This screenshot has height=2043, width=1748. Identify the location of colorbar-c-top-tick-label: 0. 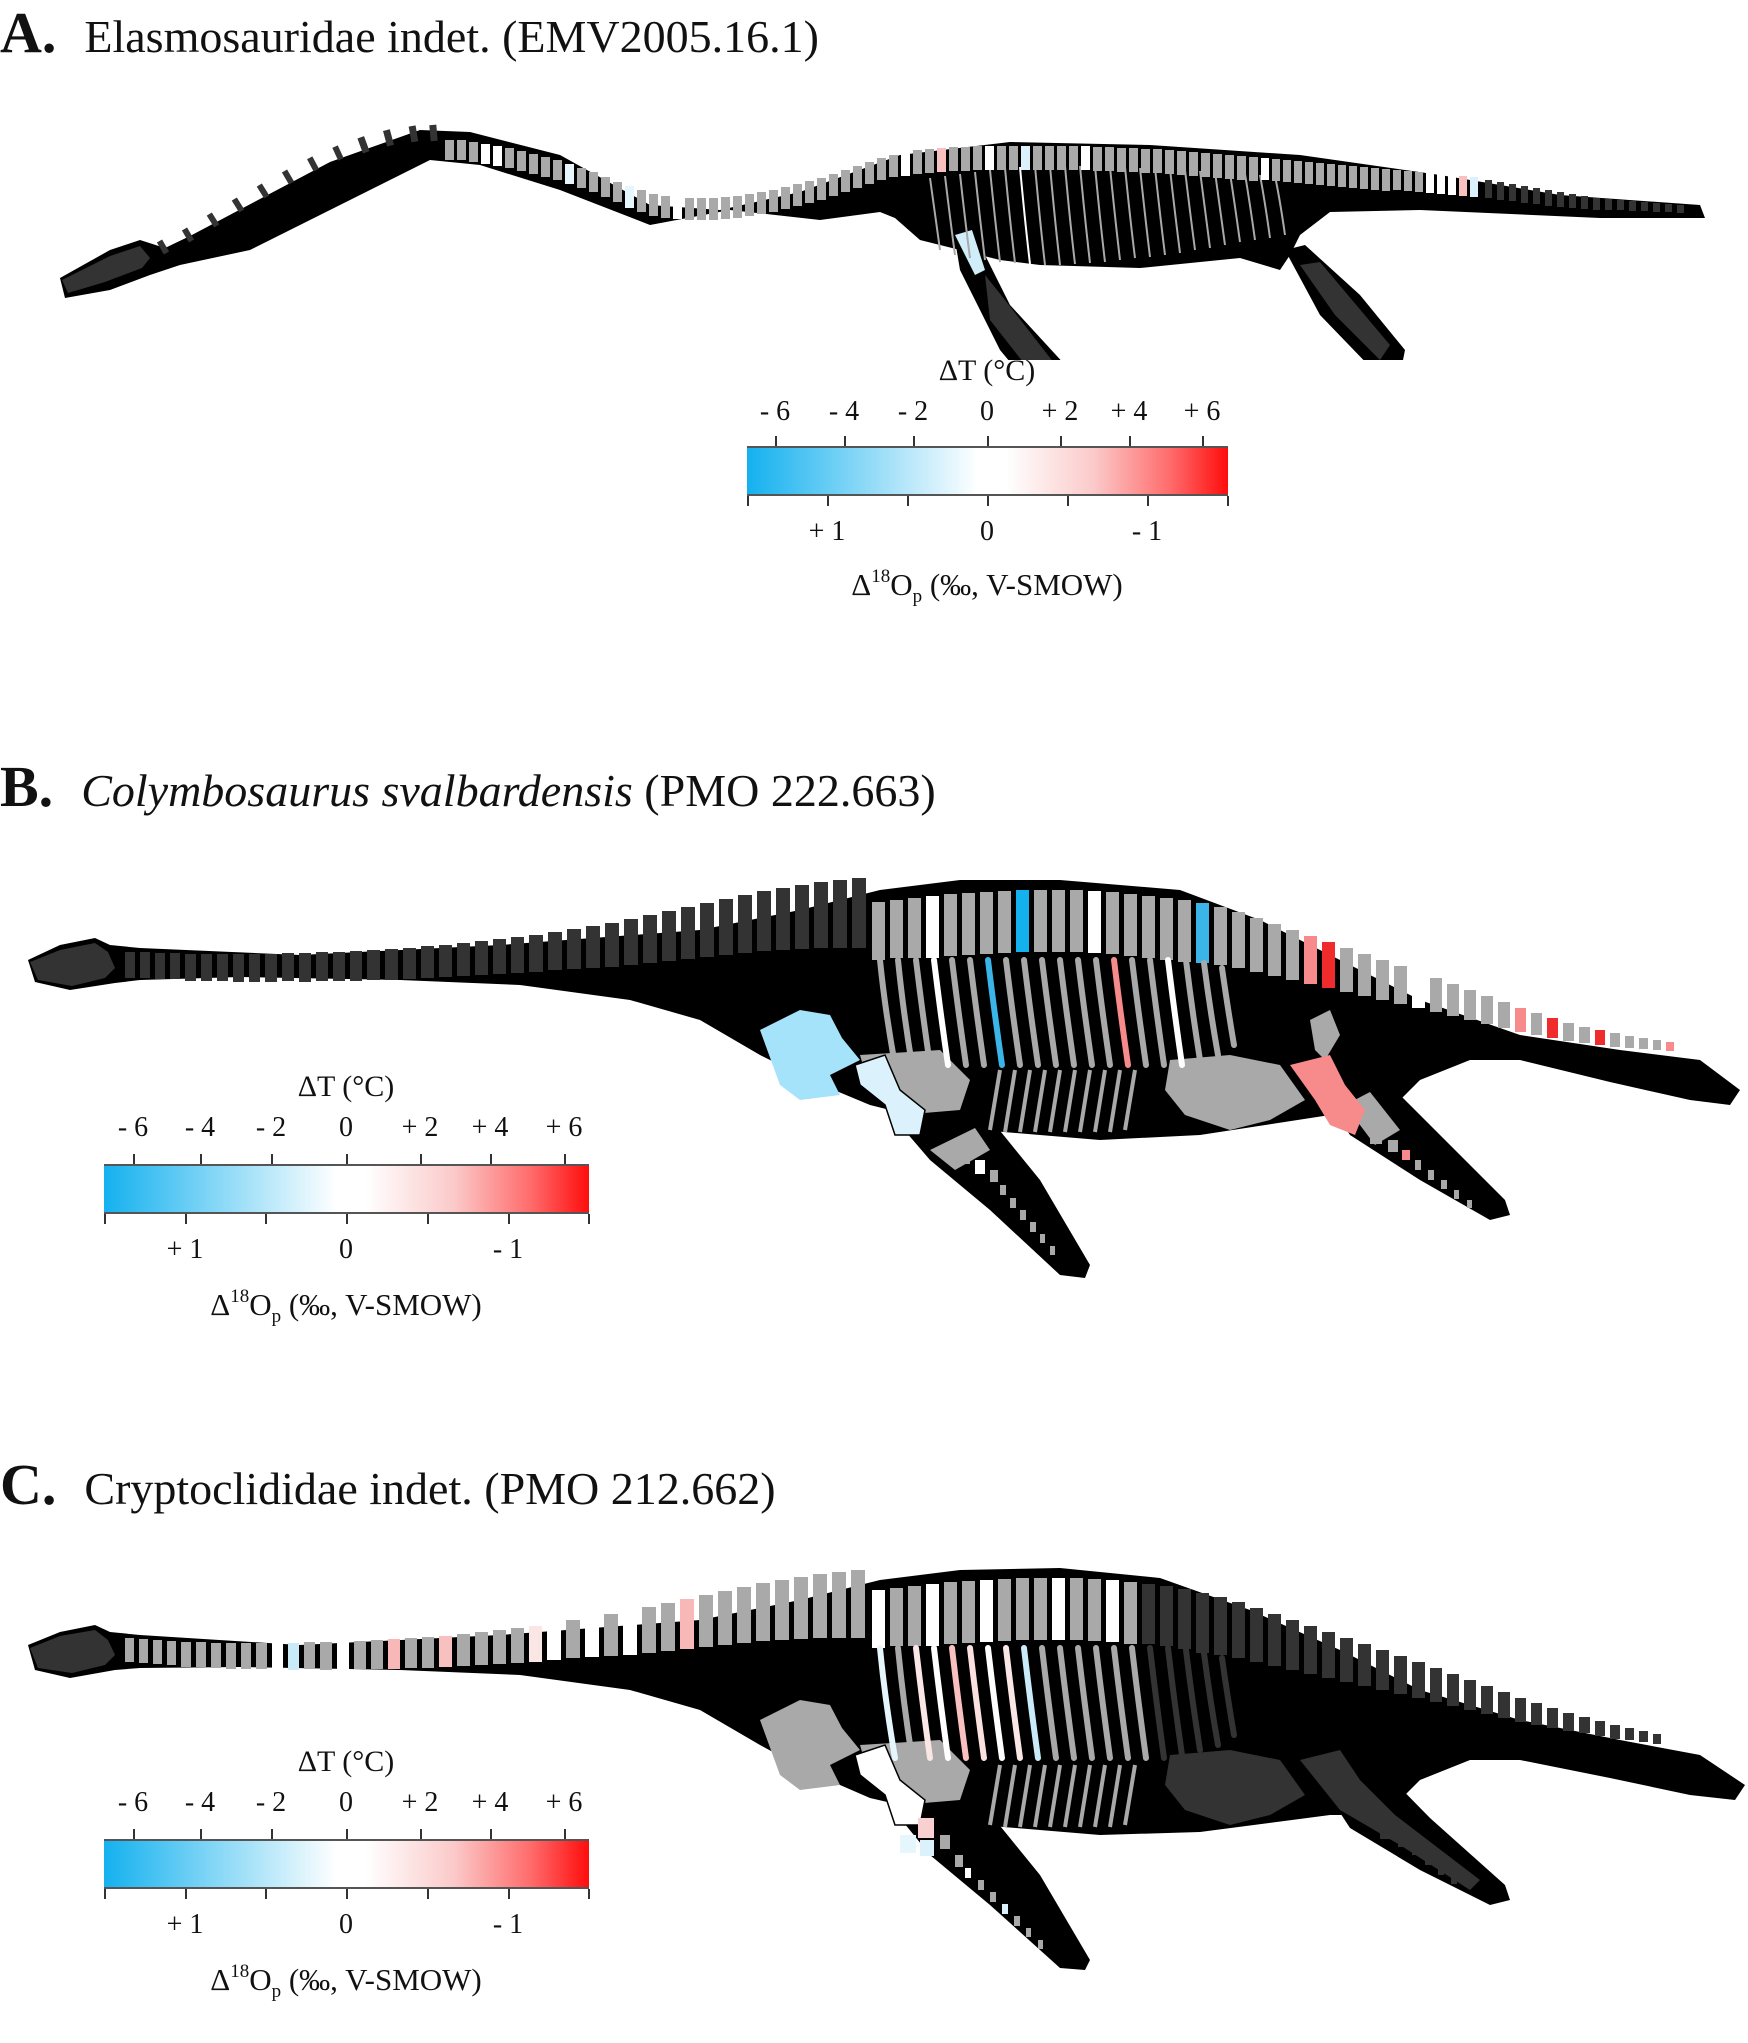
(346, 1802).